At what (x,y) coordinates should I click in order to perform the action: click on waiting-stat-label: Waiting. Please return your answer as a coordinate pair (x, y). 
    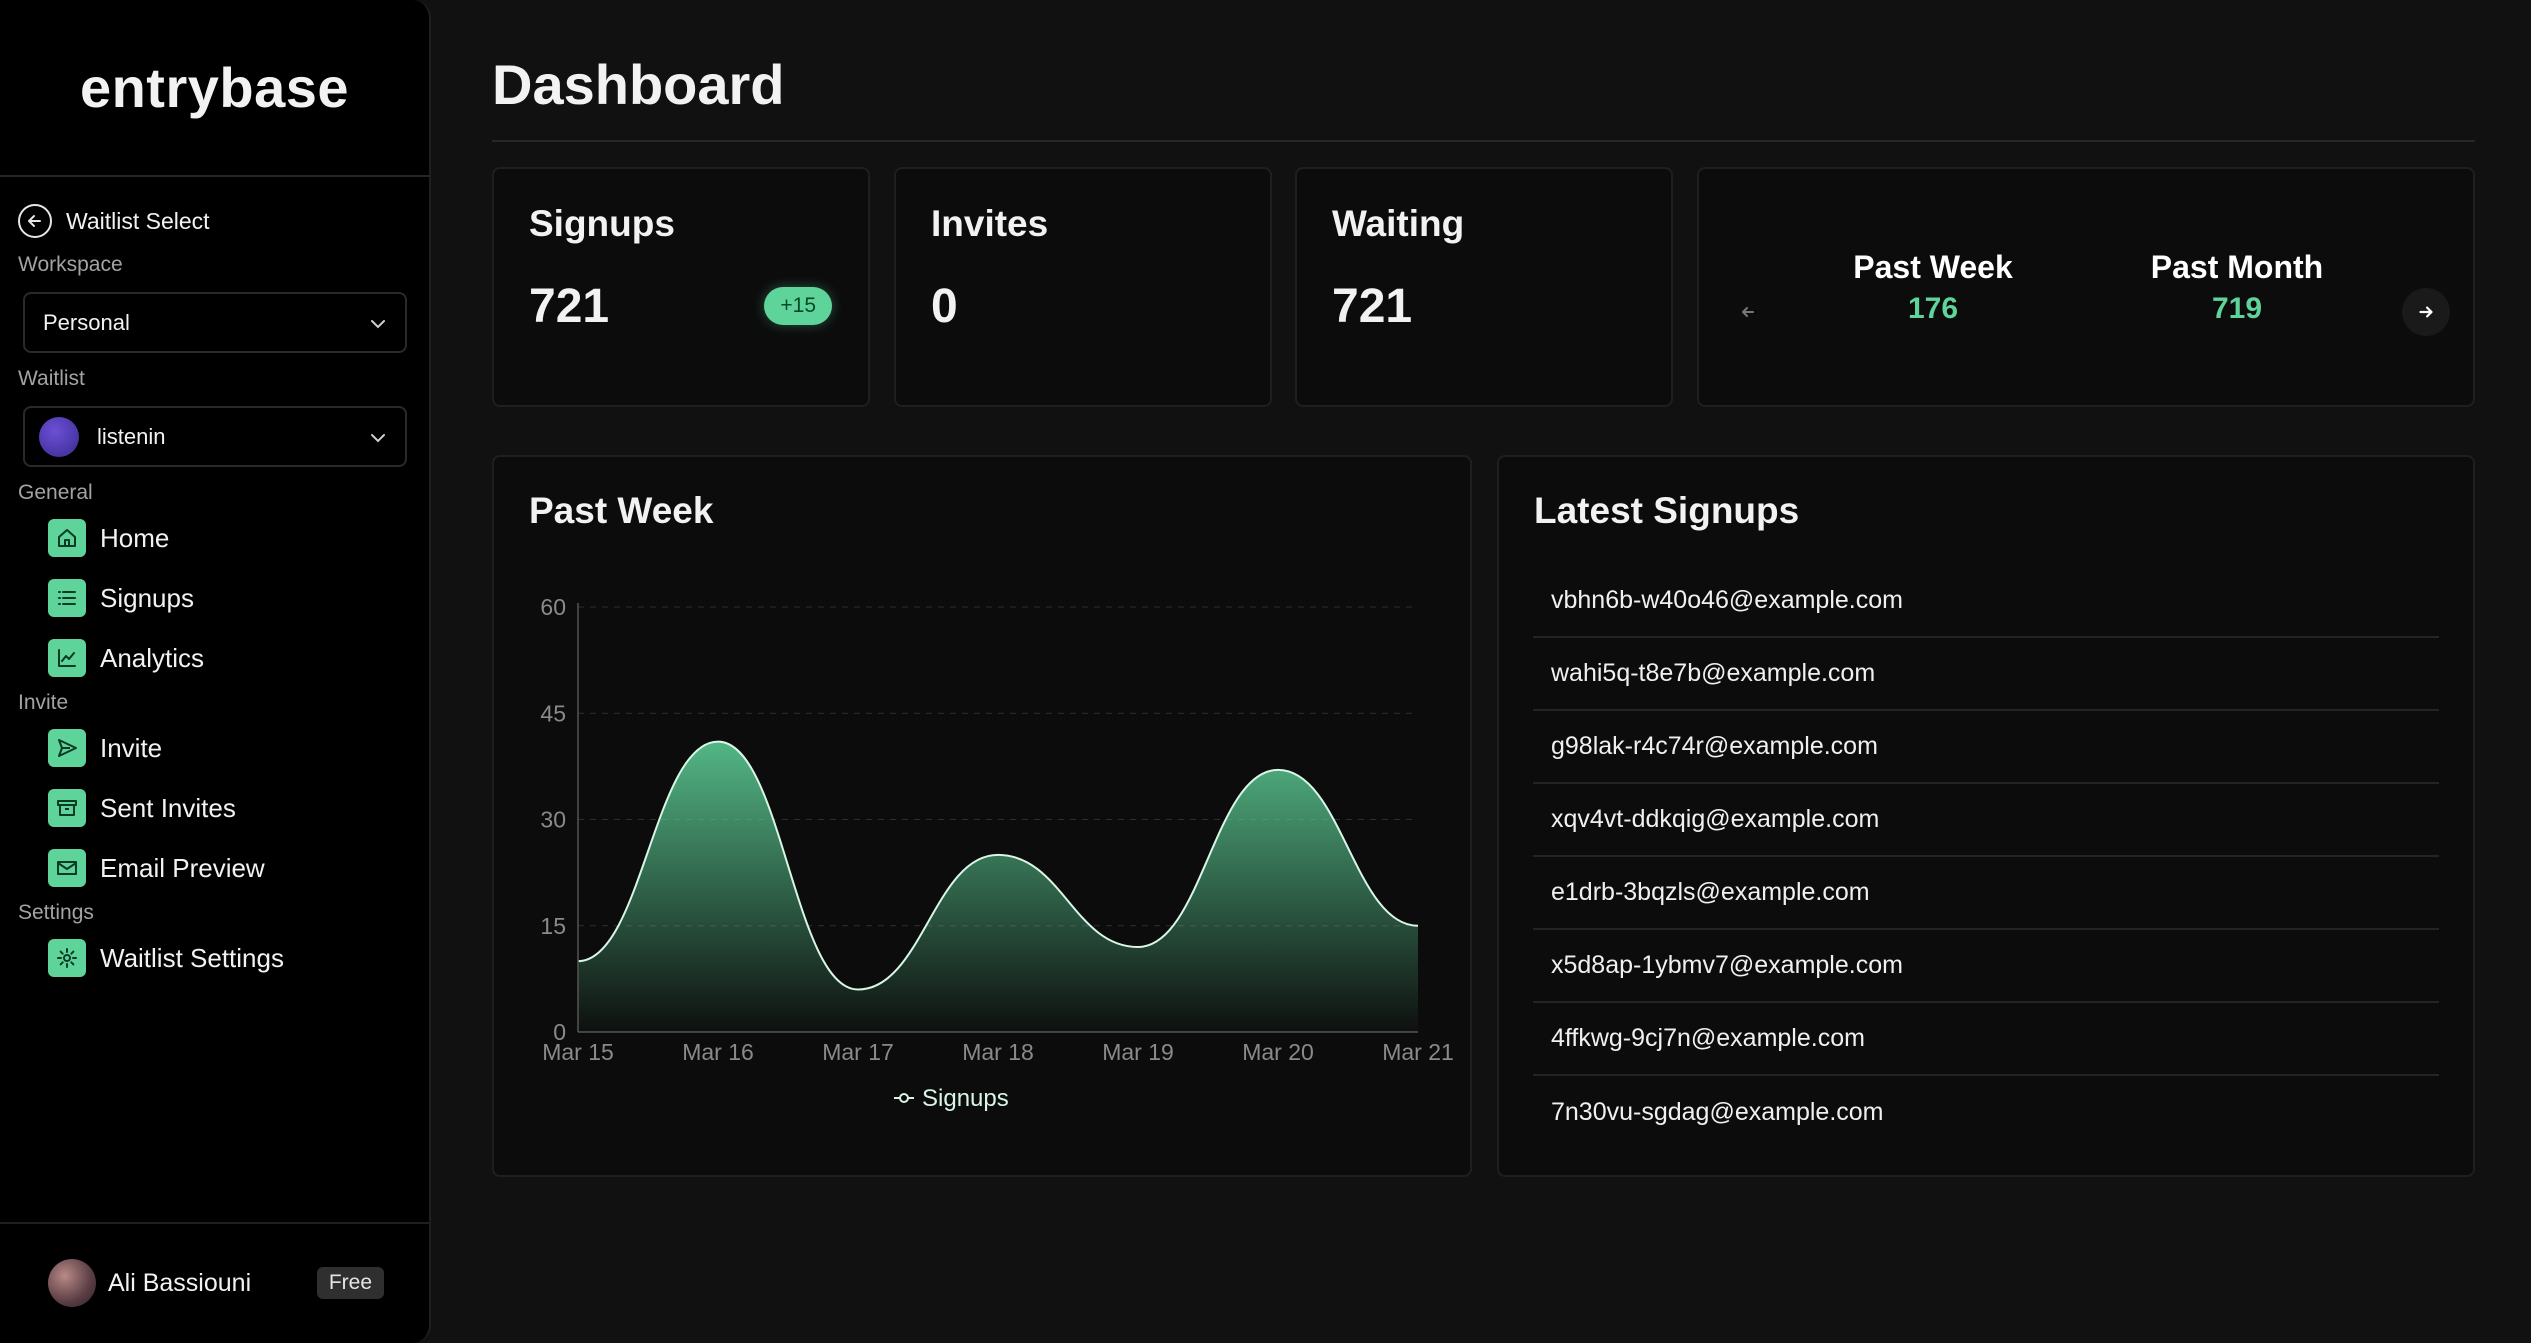
    Looking at the image, I should click on (1398, 223).